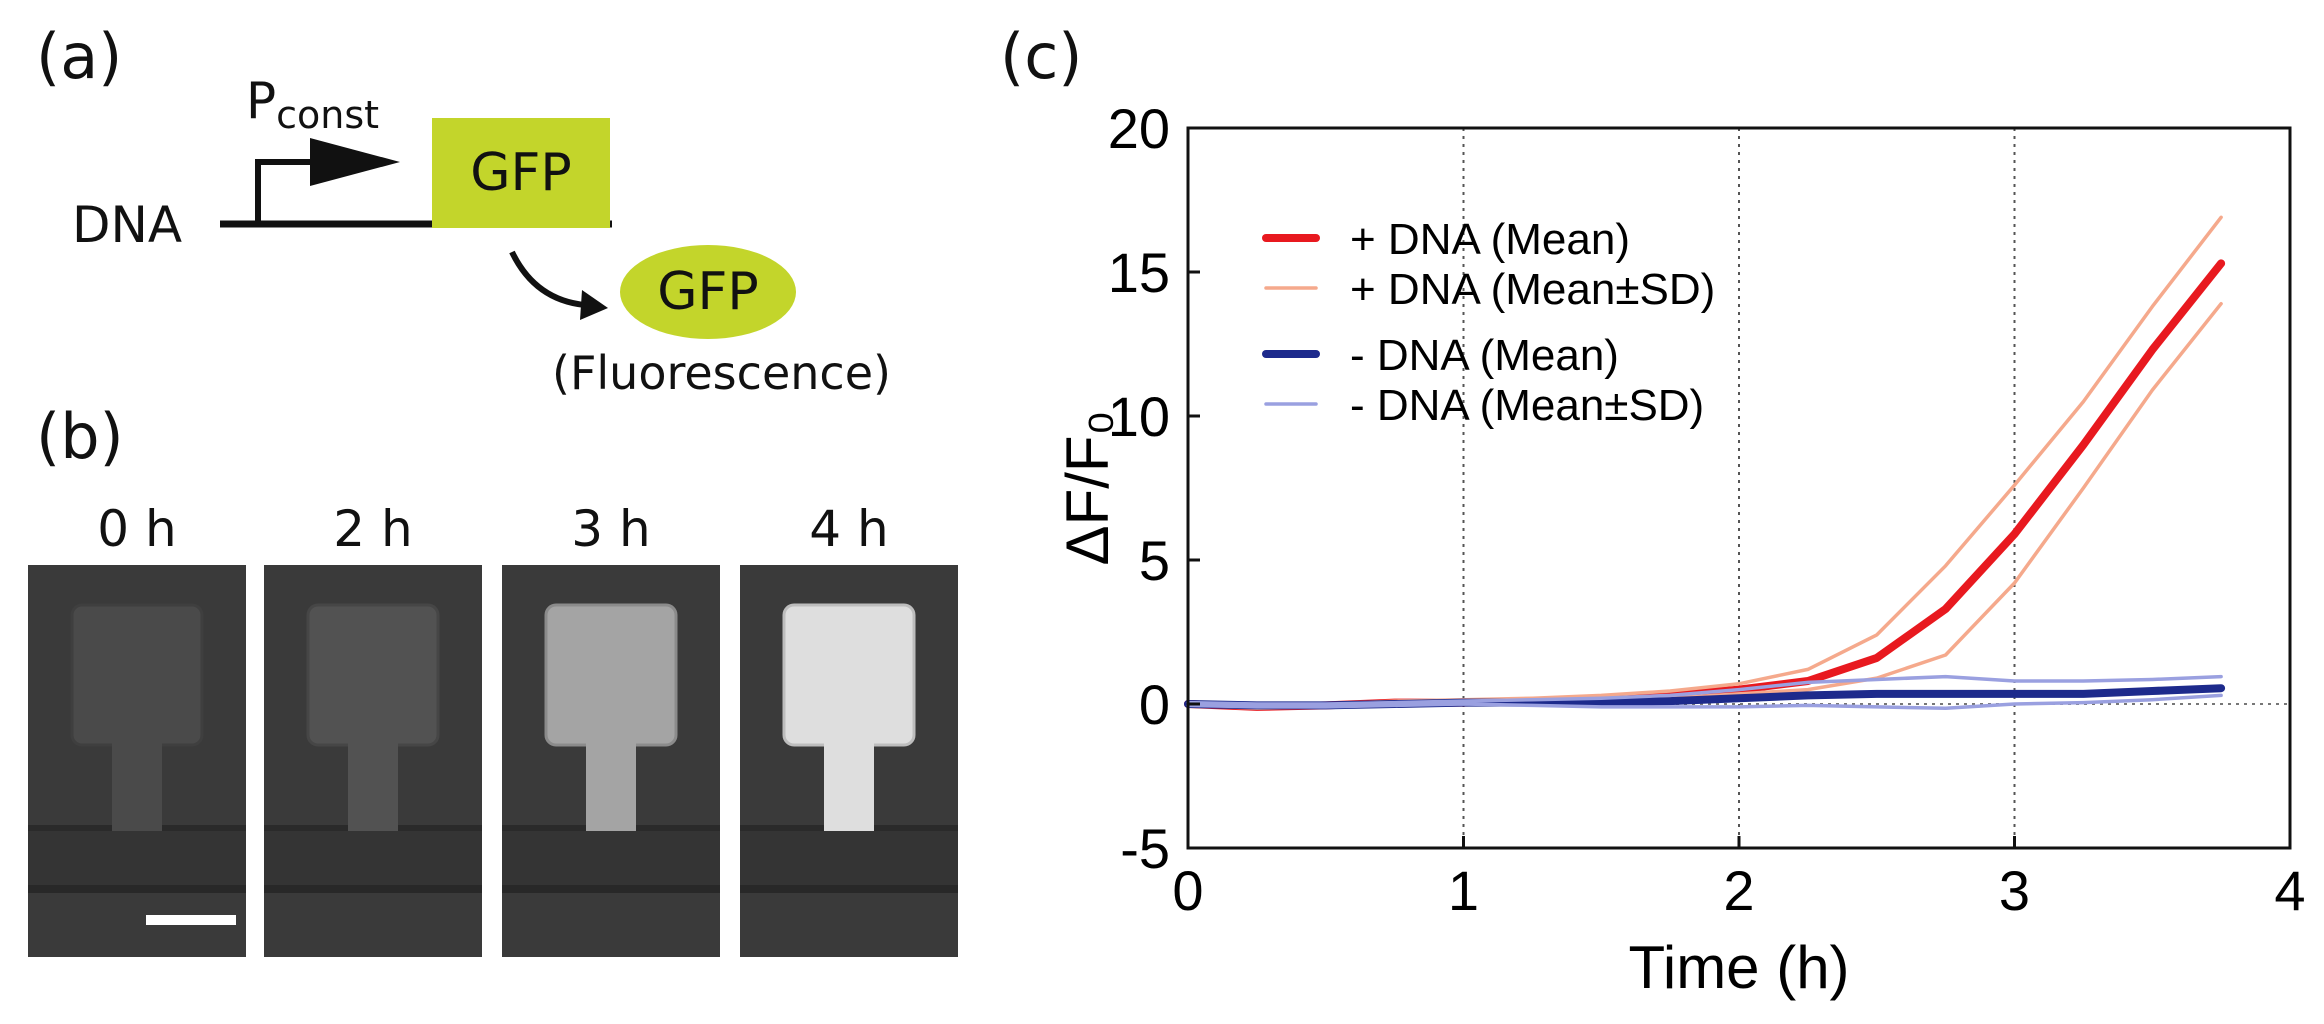 This screenshot has height=1024, width=2324. What do you see at coordinates (79, 56) in the screenshot?
I see `panel-a-label: (a)` at bounding box center [79, 56].